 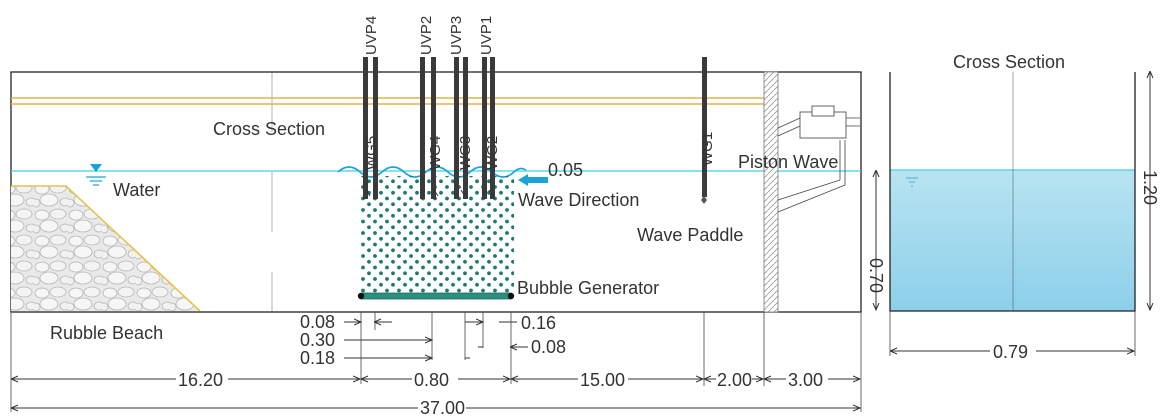 What do you see at coordinates (1150, 187) in the screenshot?
I see `cs-height-label: 1.20` at bounding box center [1150, 187].